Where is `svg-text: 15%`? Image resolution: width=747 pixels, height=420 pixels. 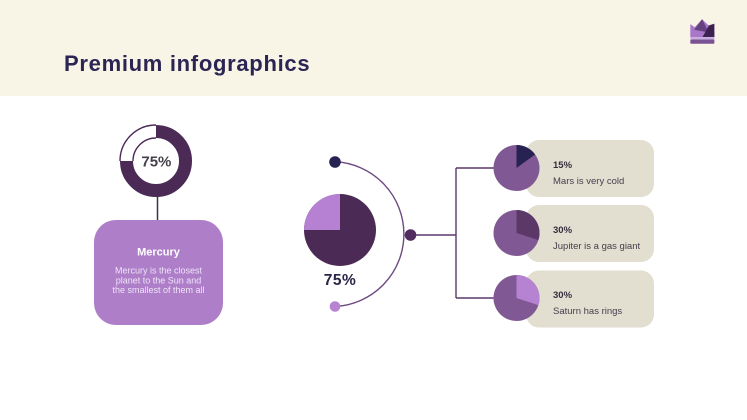 svg-text: 15% is located at coordinates (563, 165).